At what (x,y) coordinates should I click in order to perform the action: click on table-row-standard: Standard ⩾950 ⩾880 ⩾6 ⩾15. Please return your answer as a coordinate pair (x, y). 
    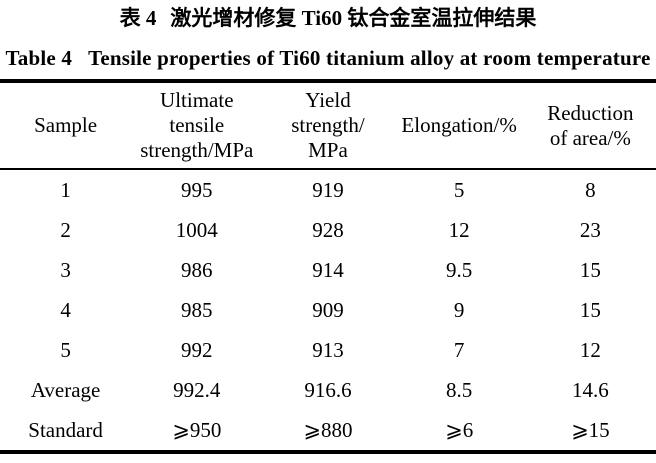
    Looking at the image, I should click on (328, 431).